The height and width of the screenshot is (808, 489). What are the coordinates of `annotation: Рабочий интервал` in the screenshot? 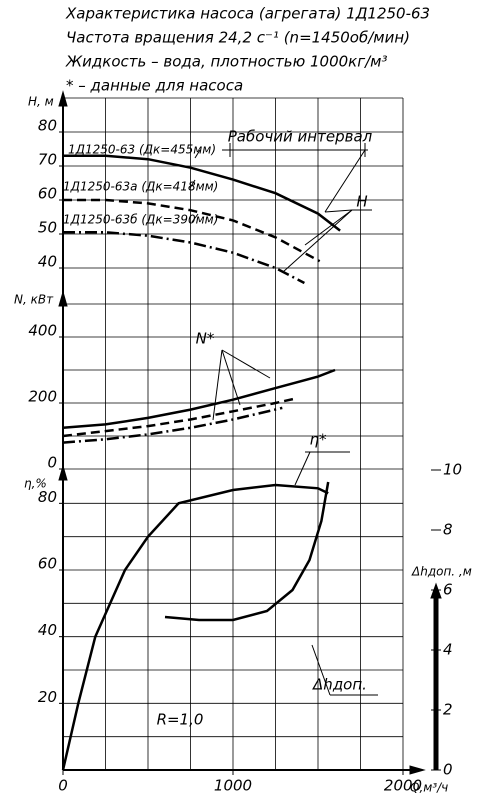 It's located at (300, 137).